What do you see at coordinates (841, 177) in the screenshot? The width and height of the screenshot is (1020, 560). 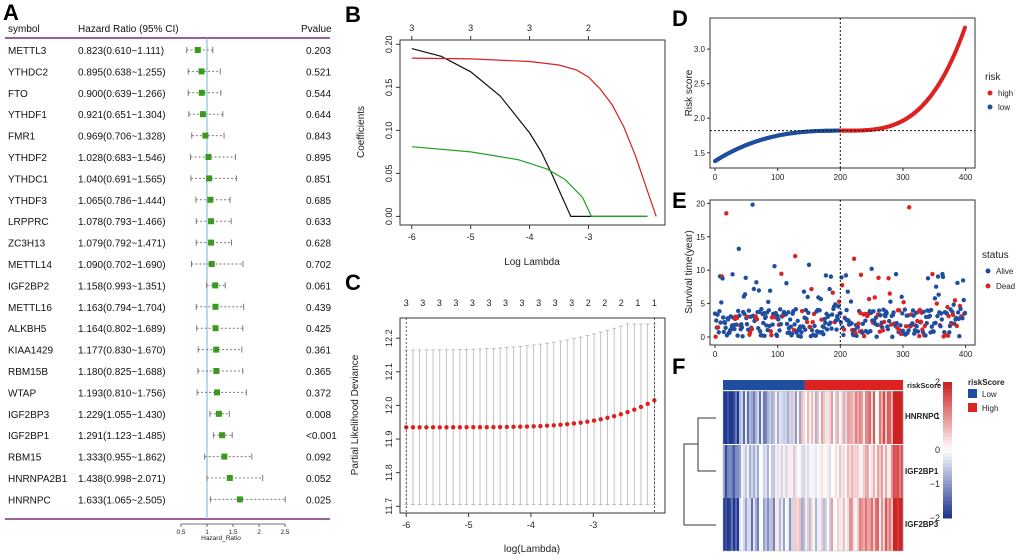 I see `risk-x-tick-label: 200` at bounding box center [841, 177].